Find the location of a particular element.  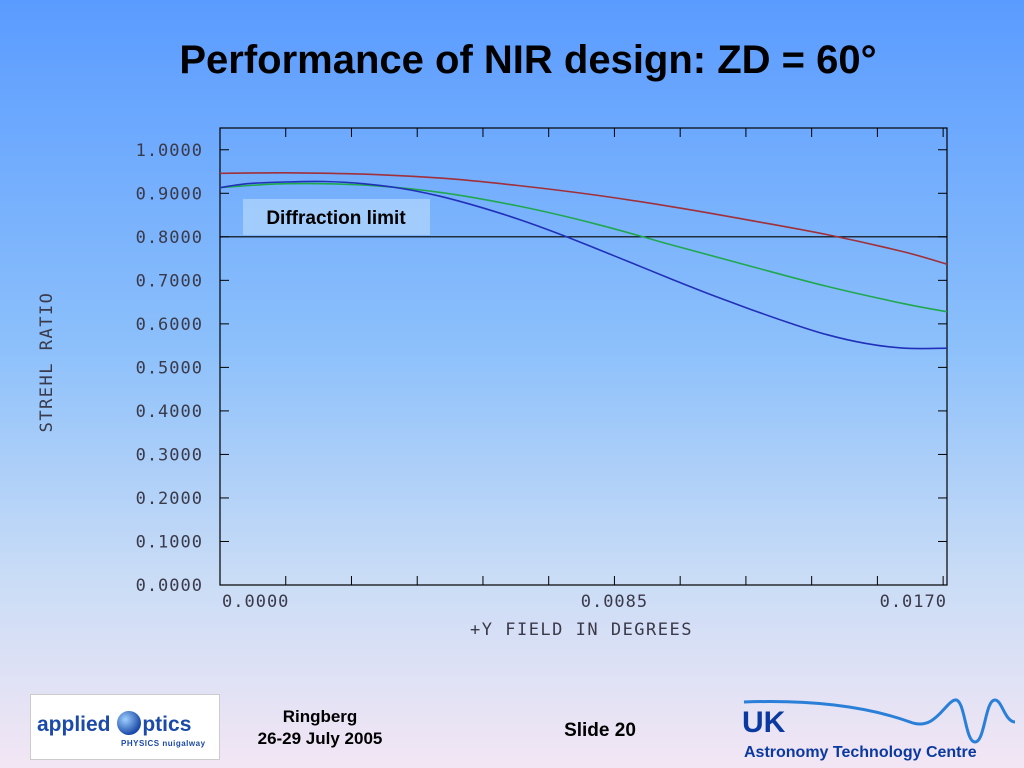

logo-atc-name: Astronomy Technology Centre is located at coordinates (860, 752).